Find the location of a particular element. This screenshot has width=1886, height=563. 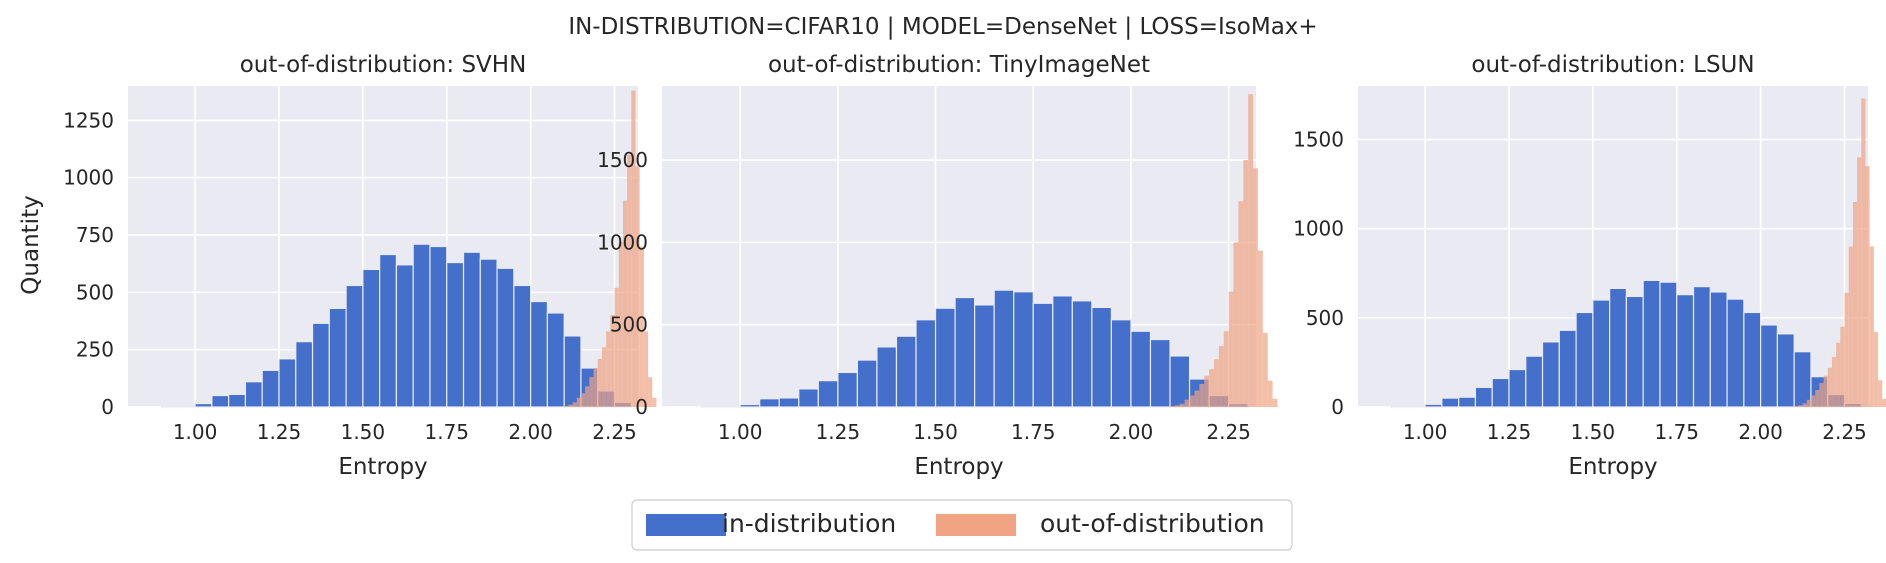

x-axis-label: Entropy is located at coordinates (958, 467).